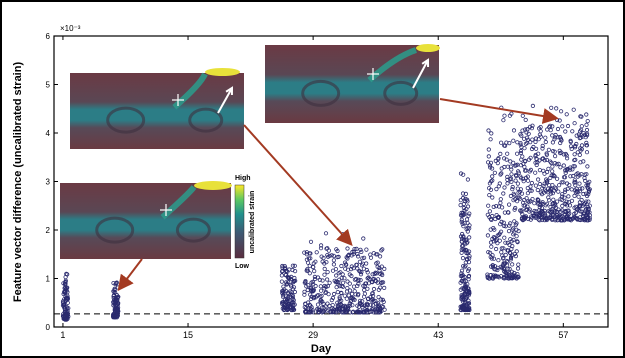  What do you see at coordinates (48, 327) in the screenshot?
I see `y-tick-label-0: 0` at bounding box center [48, 327].